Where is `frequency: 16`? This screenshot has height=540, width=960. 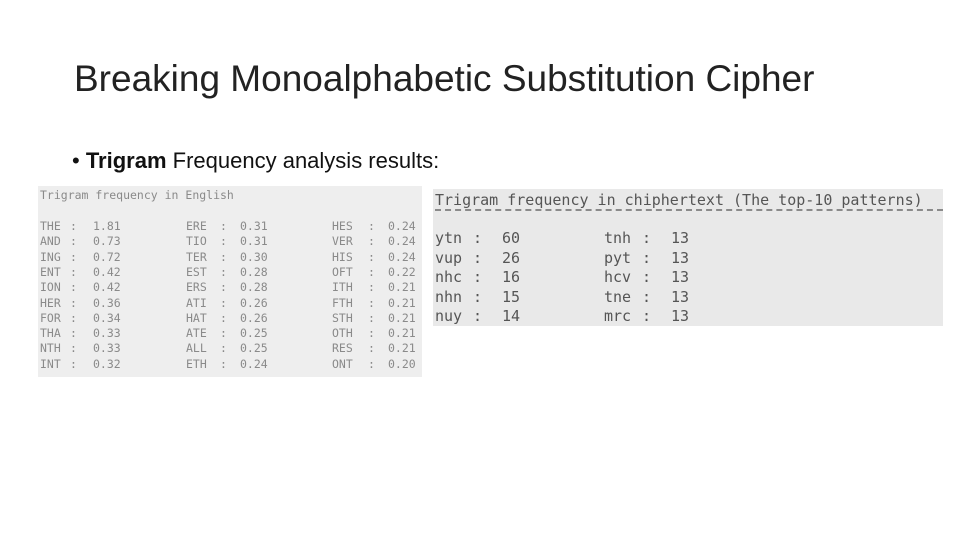
frequency: 16 is located at coordinates (511, 277).